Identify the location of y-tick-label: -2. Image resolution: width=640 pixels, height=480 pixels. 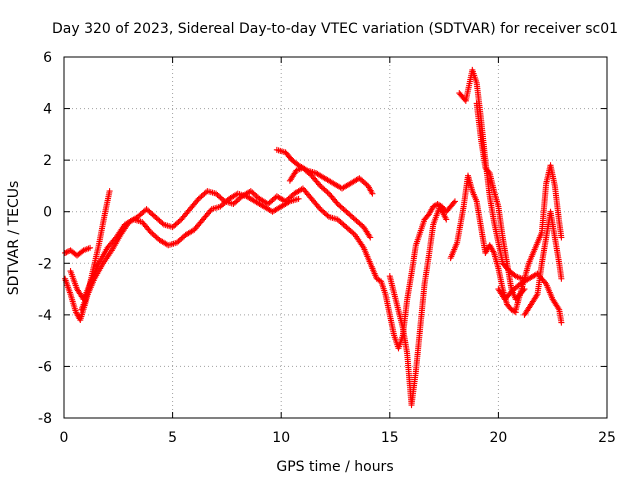
(45, 264).